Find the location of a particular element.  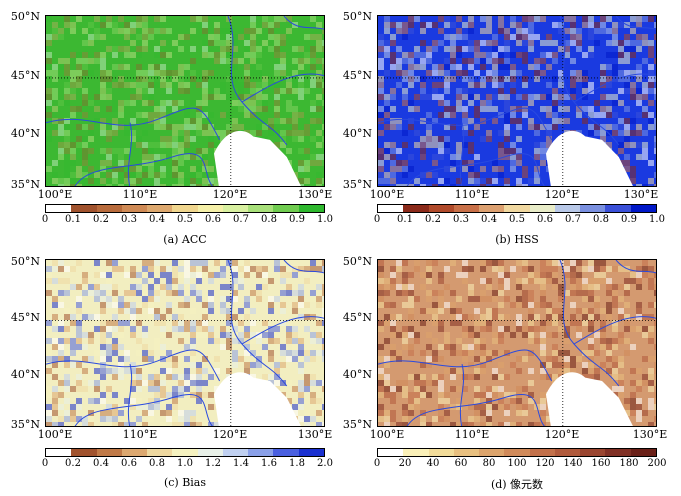

map-canvas is located at coordinates (517, 343).